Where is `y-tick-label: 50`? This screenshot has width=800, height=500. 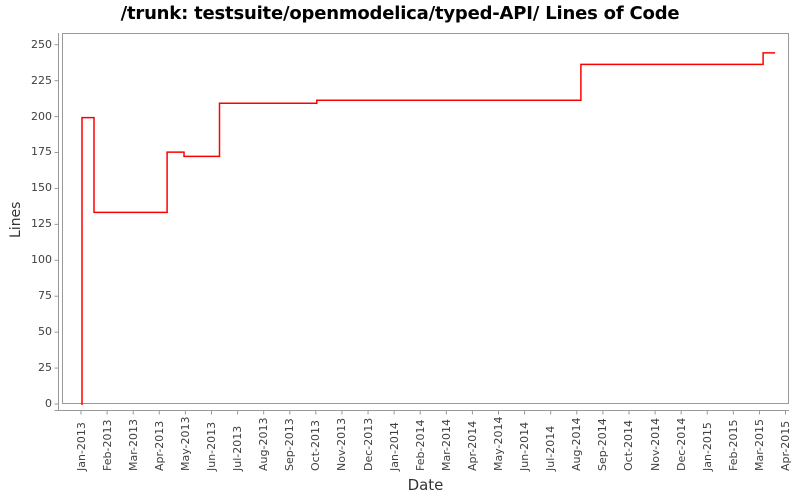 y-tick-label: 50 is located at coordinates (45, 332).